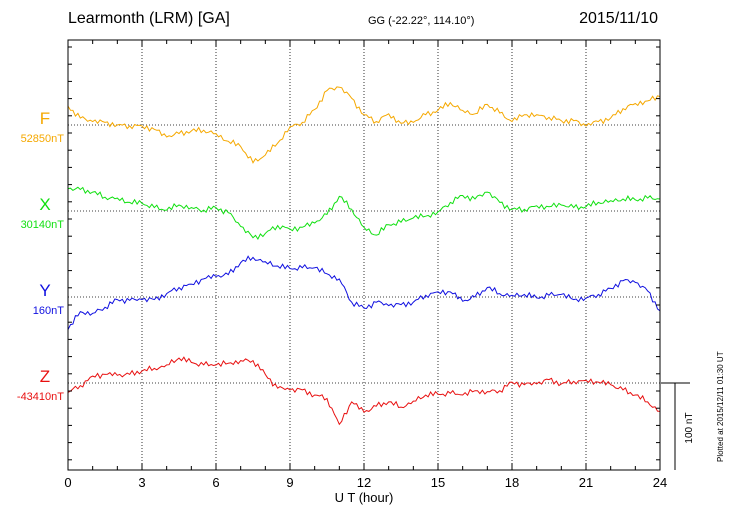  Describe the element at coordinates (678, 426) in the screenshot. I see `scale-bar: 100 nT` at that location.